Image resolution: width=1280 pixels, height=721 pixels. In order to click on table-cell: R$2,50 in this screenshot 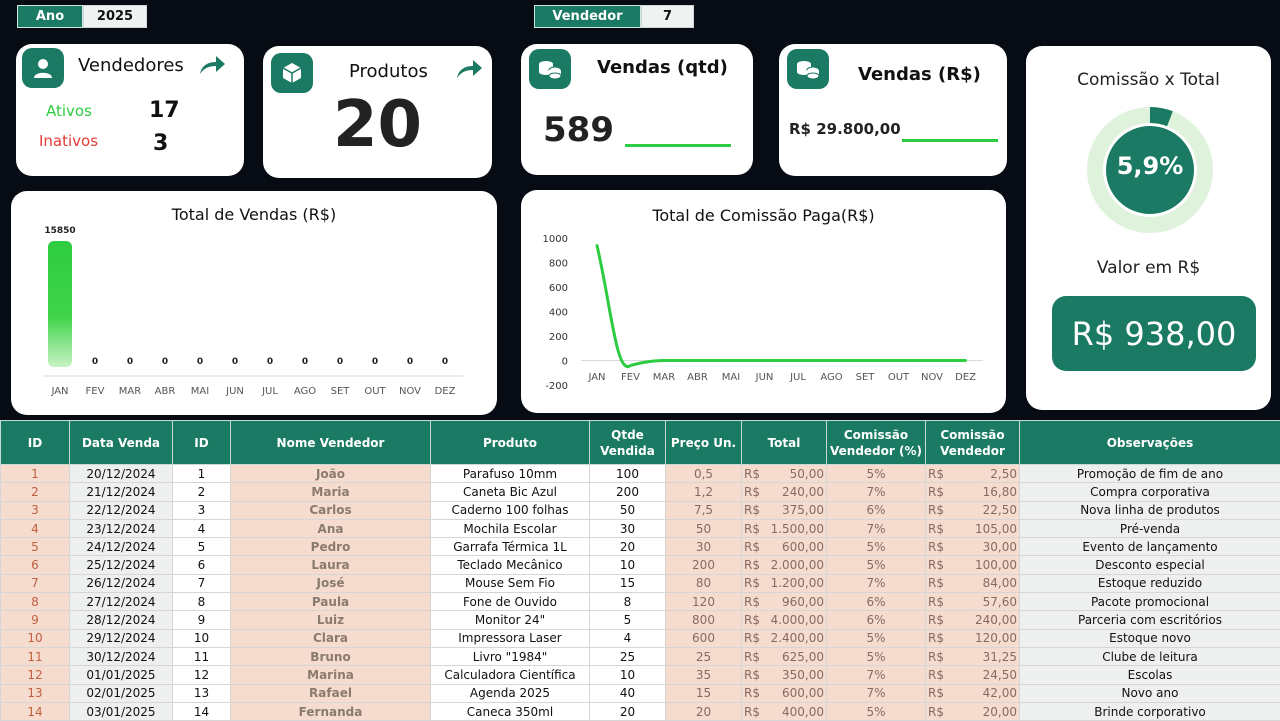, I will do `click(973, 474)`.